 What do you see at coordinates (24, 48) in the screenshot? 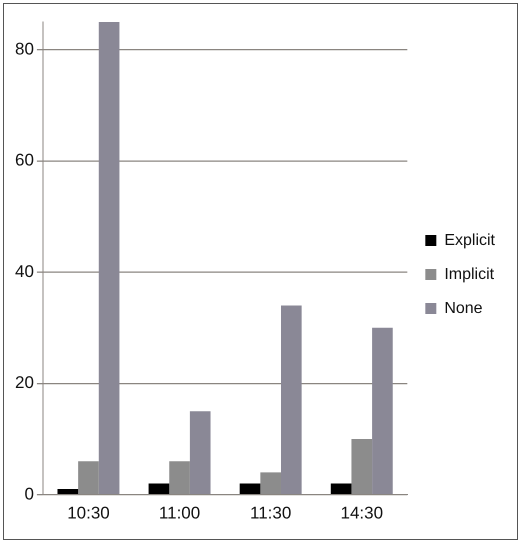
I see `y-tick-label: 80` at bounding box center [24, 48].